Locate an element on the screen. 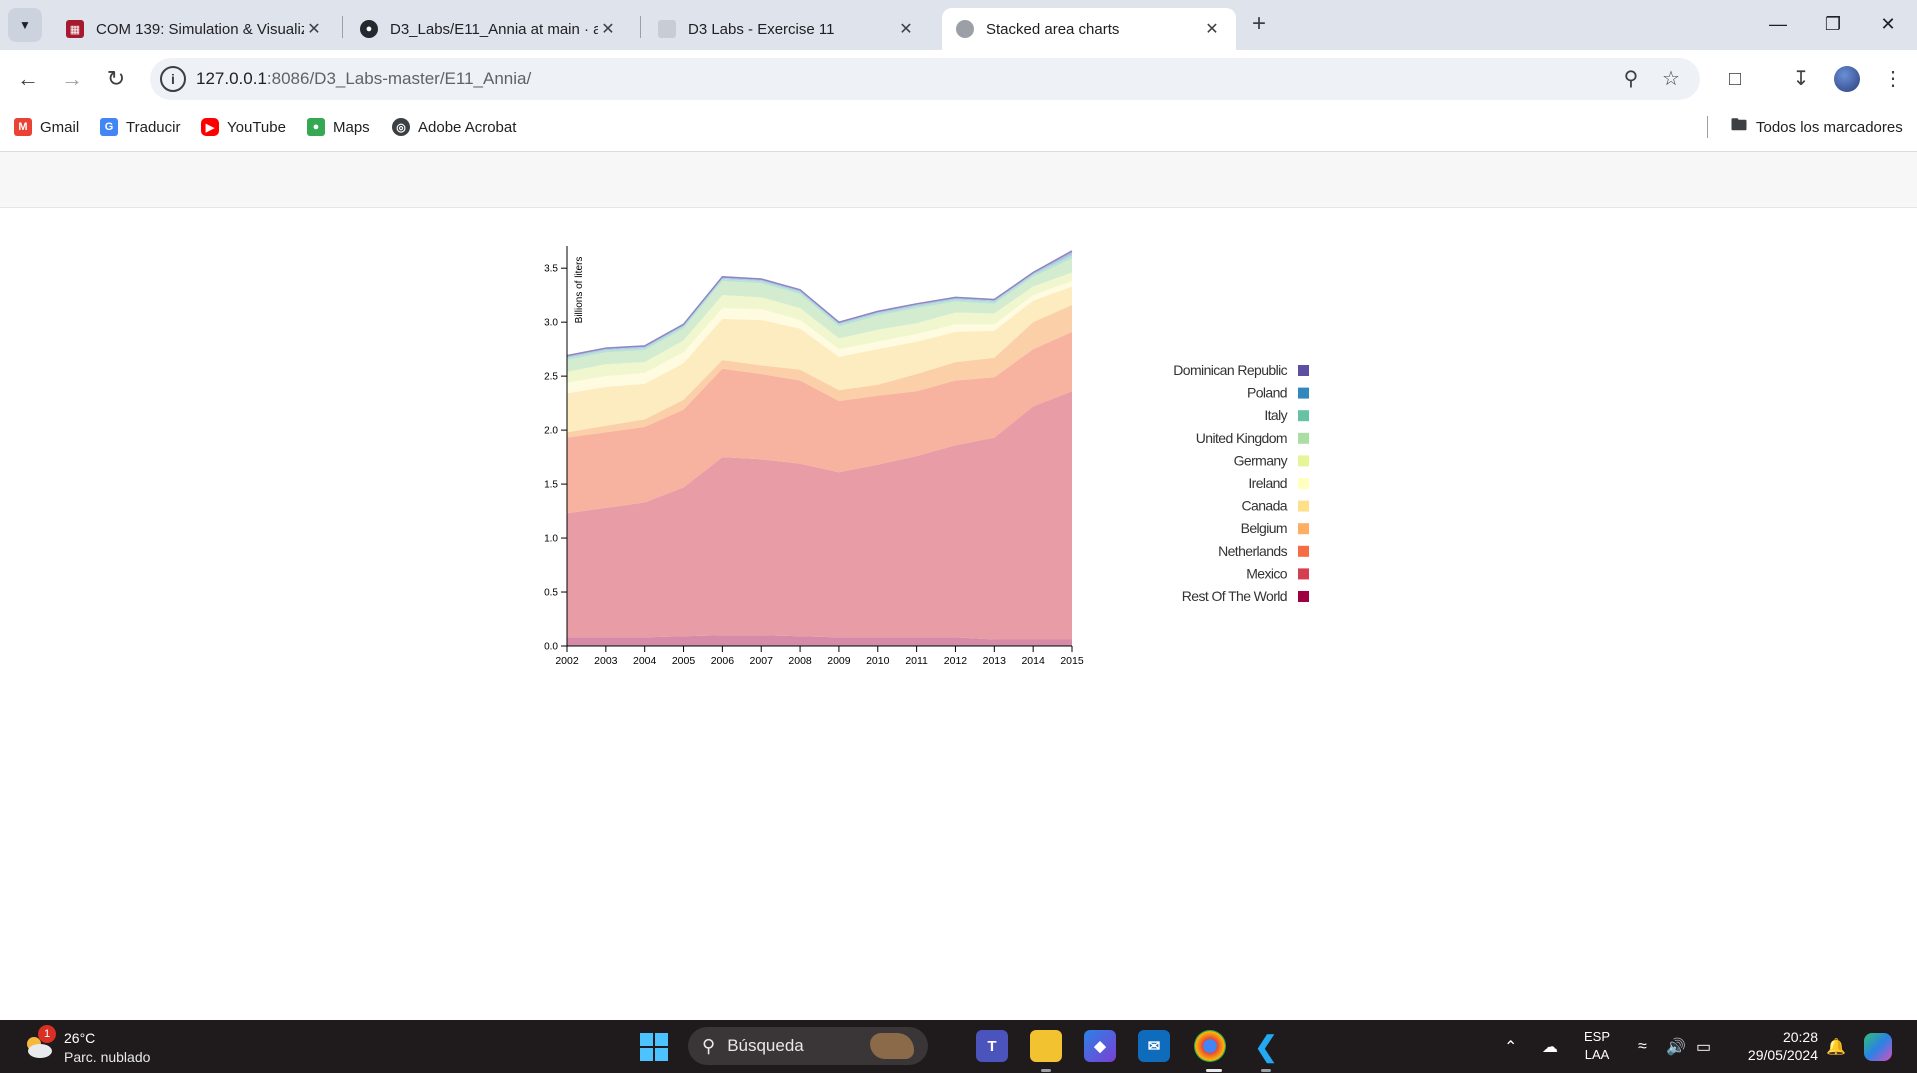  tab-d3-labs: D3 Labs - Exercise 11 ✕ is located at coordinates (787, 29).